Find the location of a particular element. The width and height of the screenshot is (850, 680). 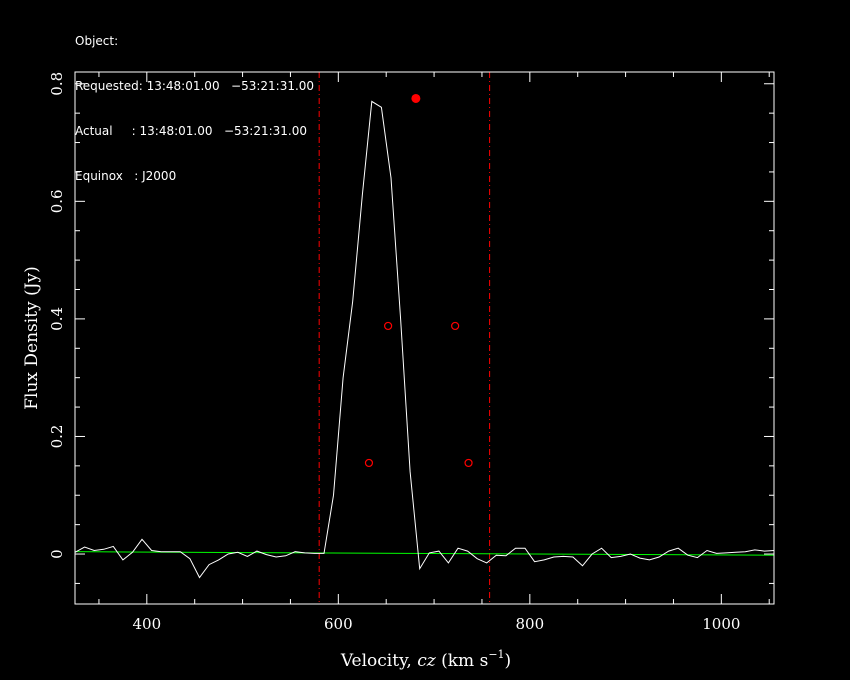

y-tick-labels: 0 0.2 0.4 0.6 0.8 is located at coordinates (57, 315).